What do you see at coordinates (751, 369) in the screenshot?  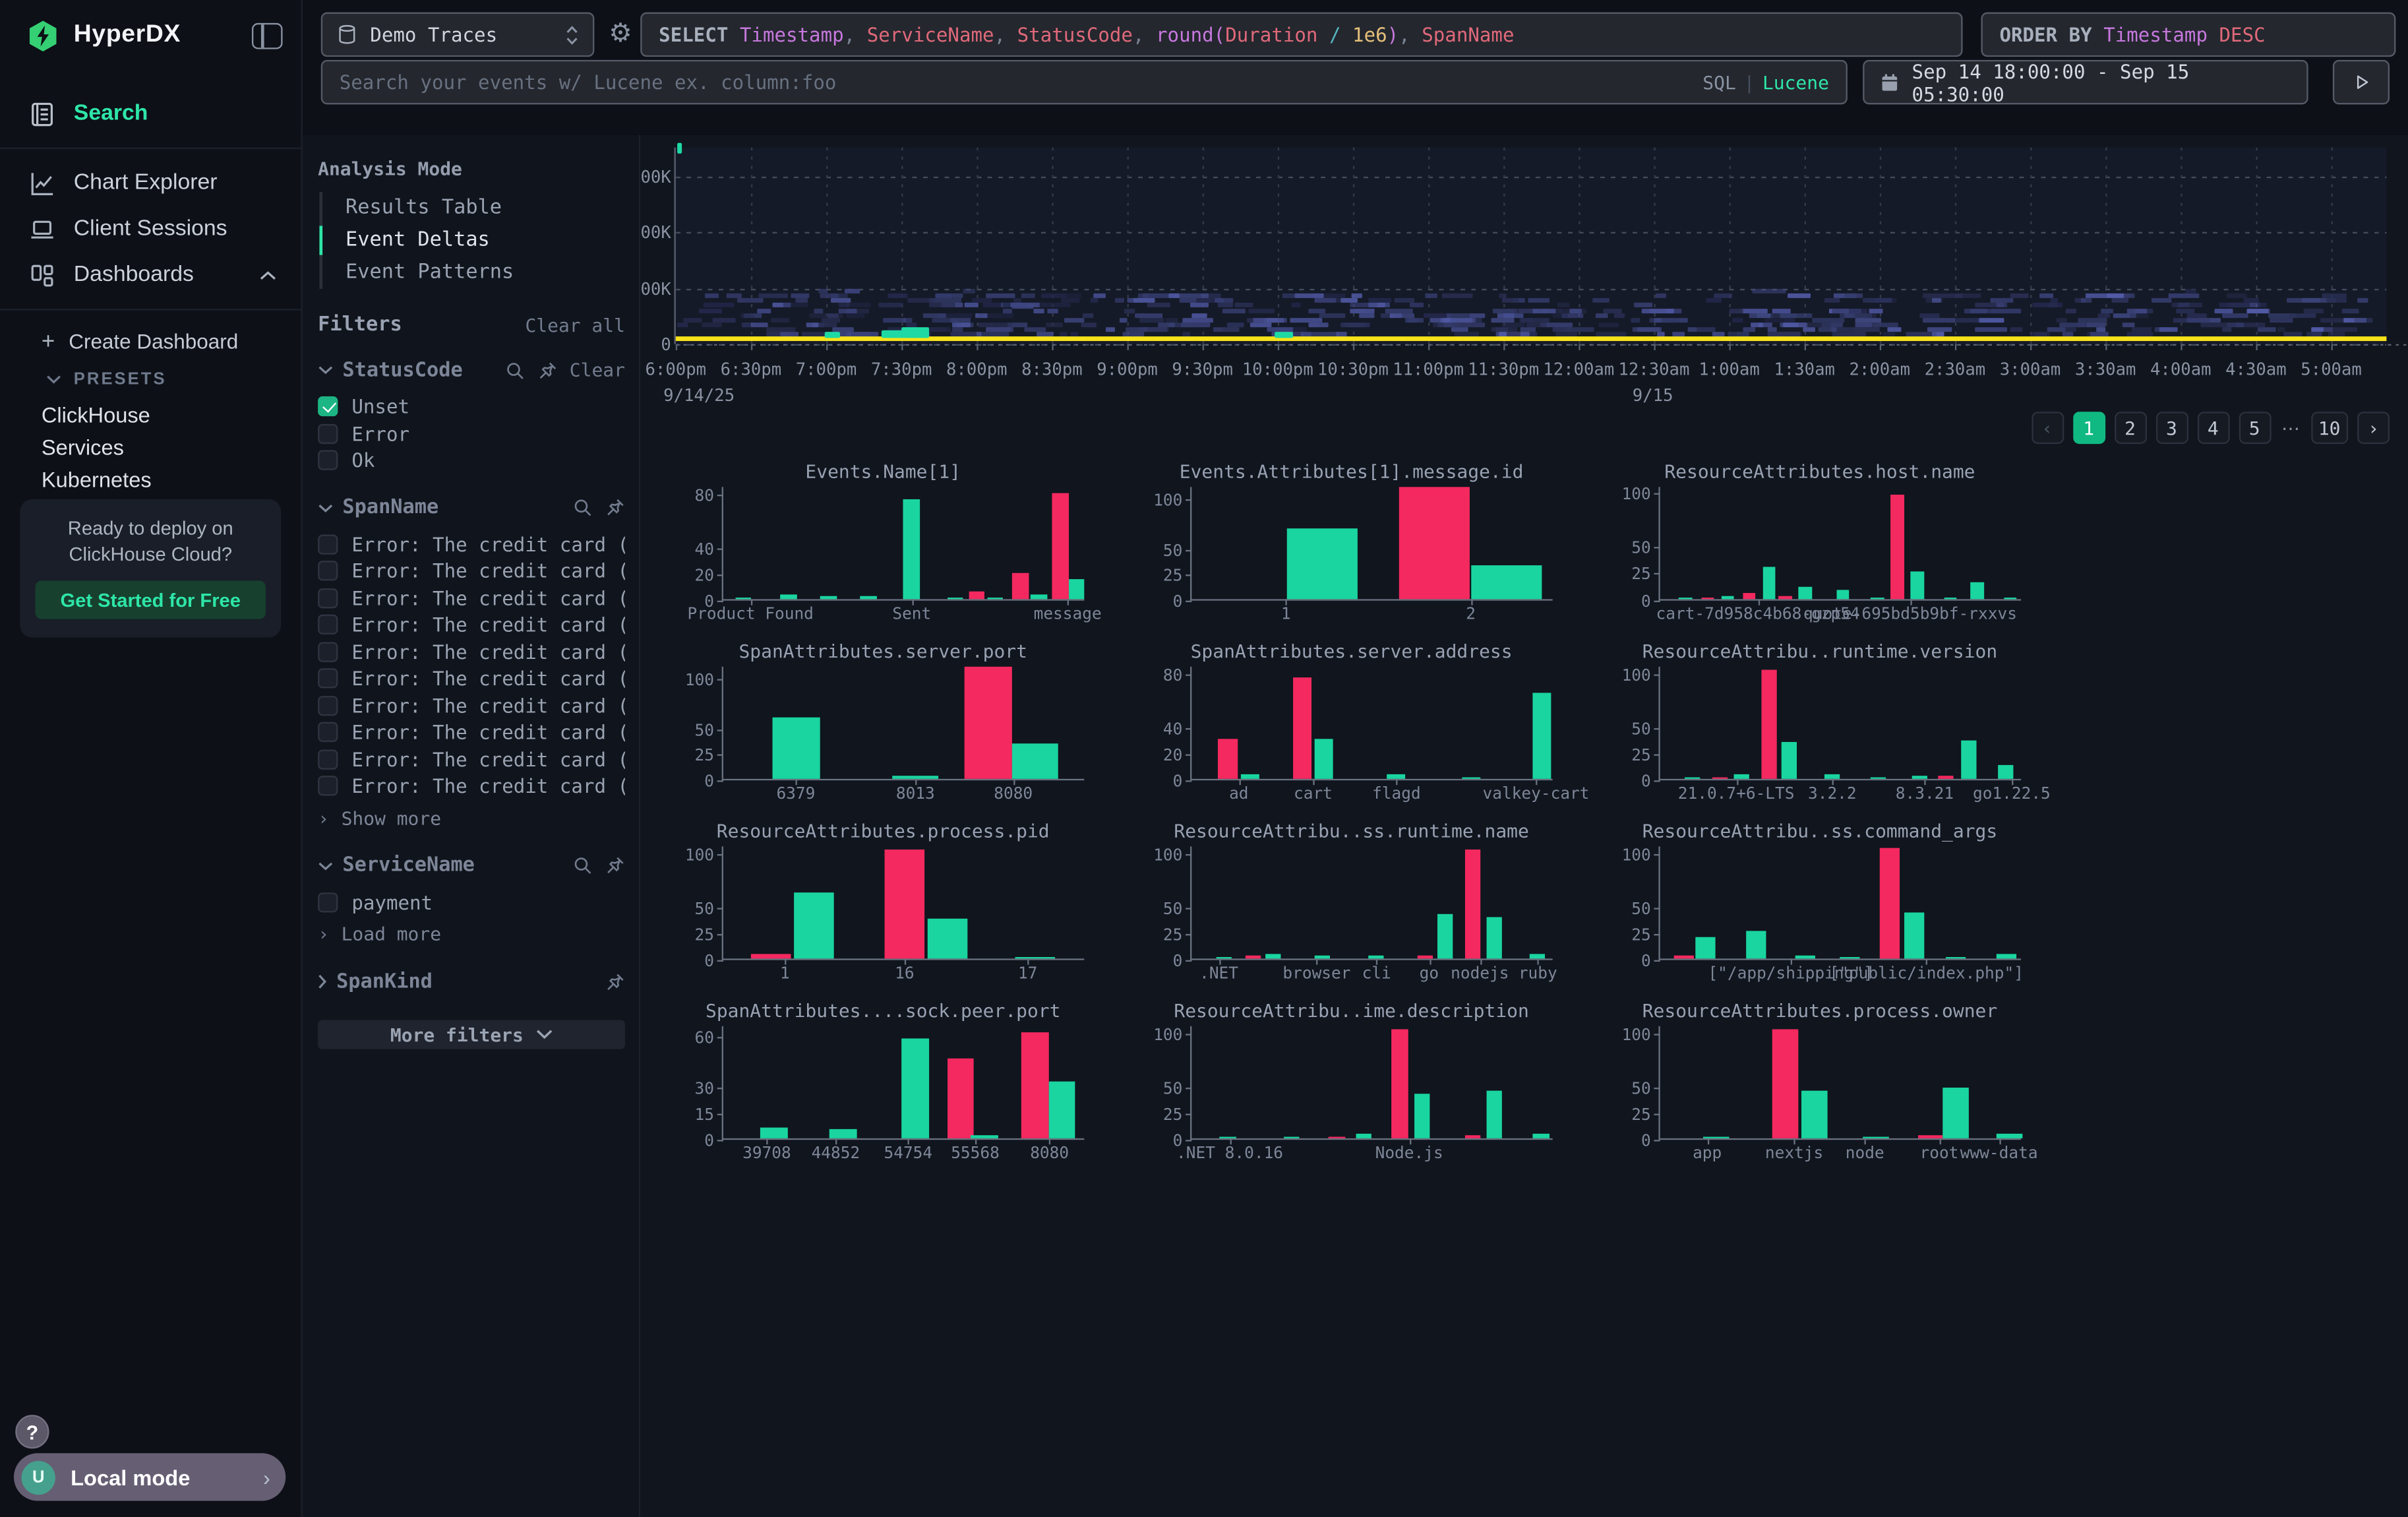 I see `x-axis-label: 6:30pm` at bounding box center [751, 369].